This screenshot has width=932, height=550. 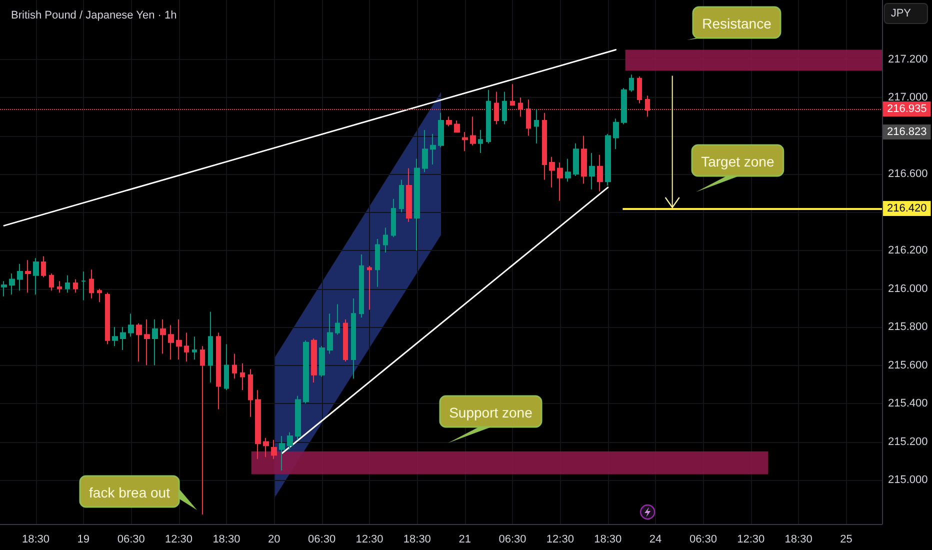 I want to click on y-tick-label: 215.800, so click(x=908, y=327).